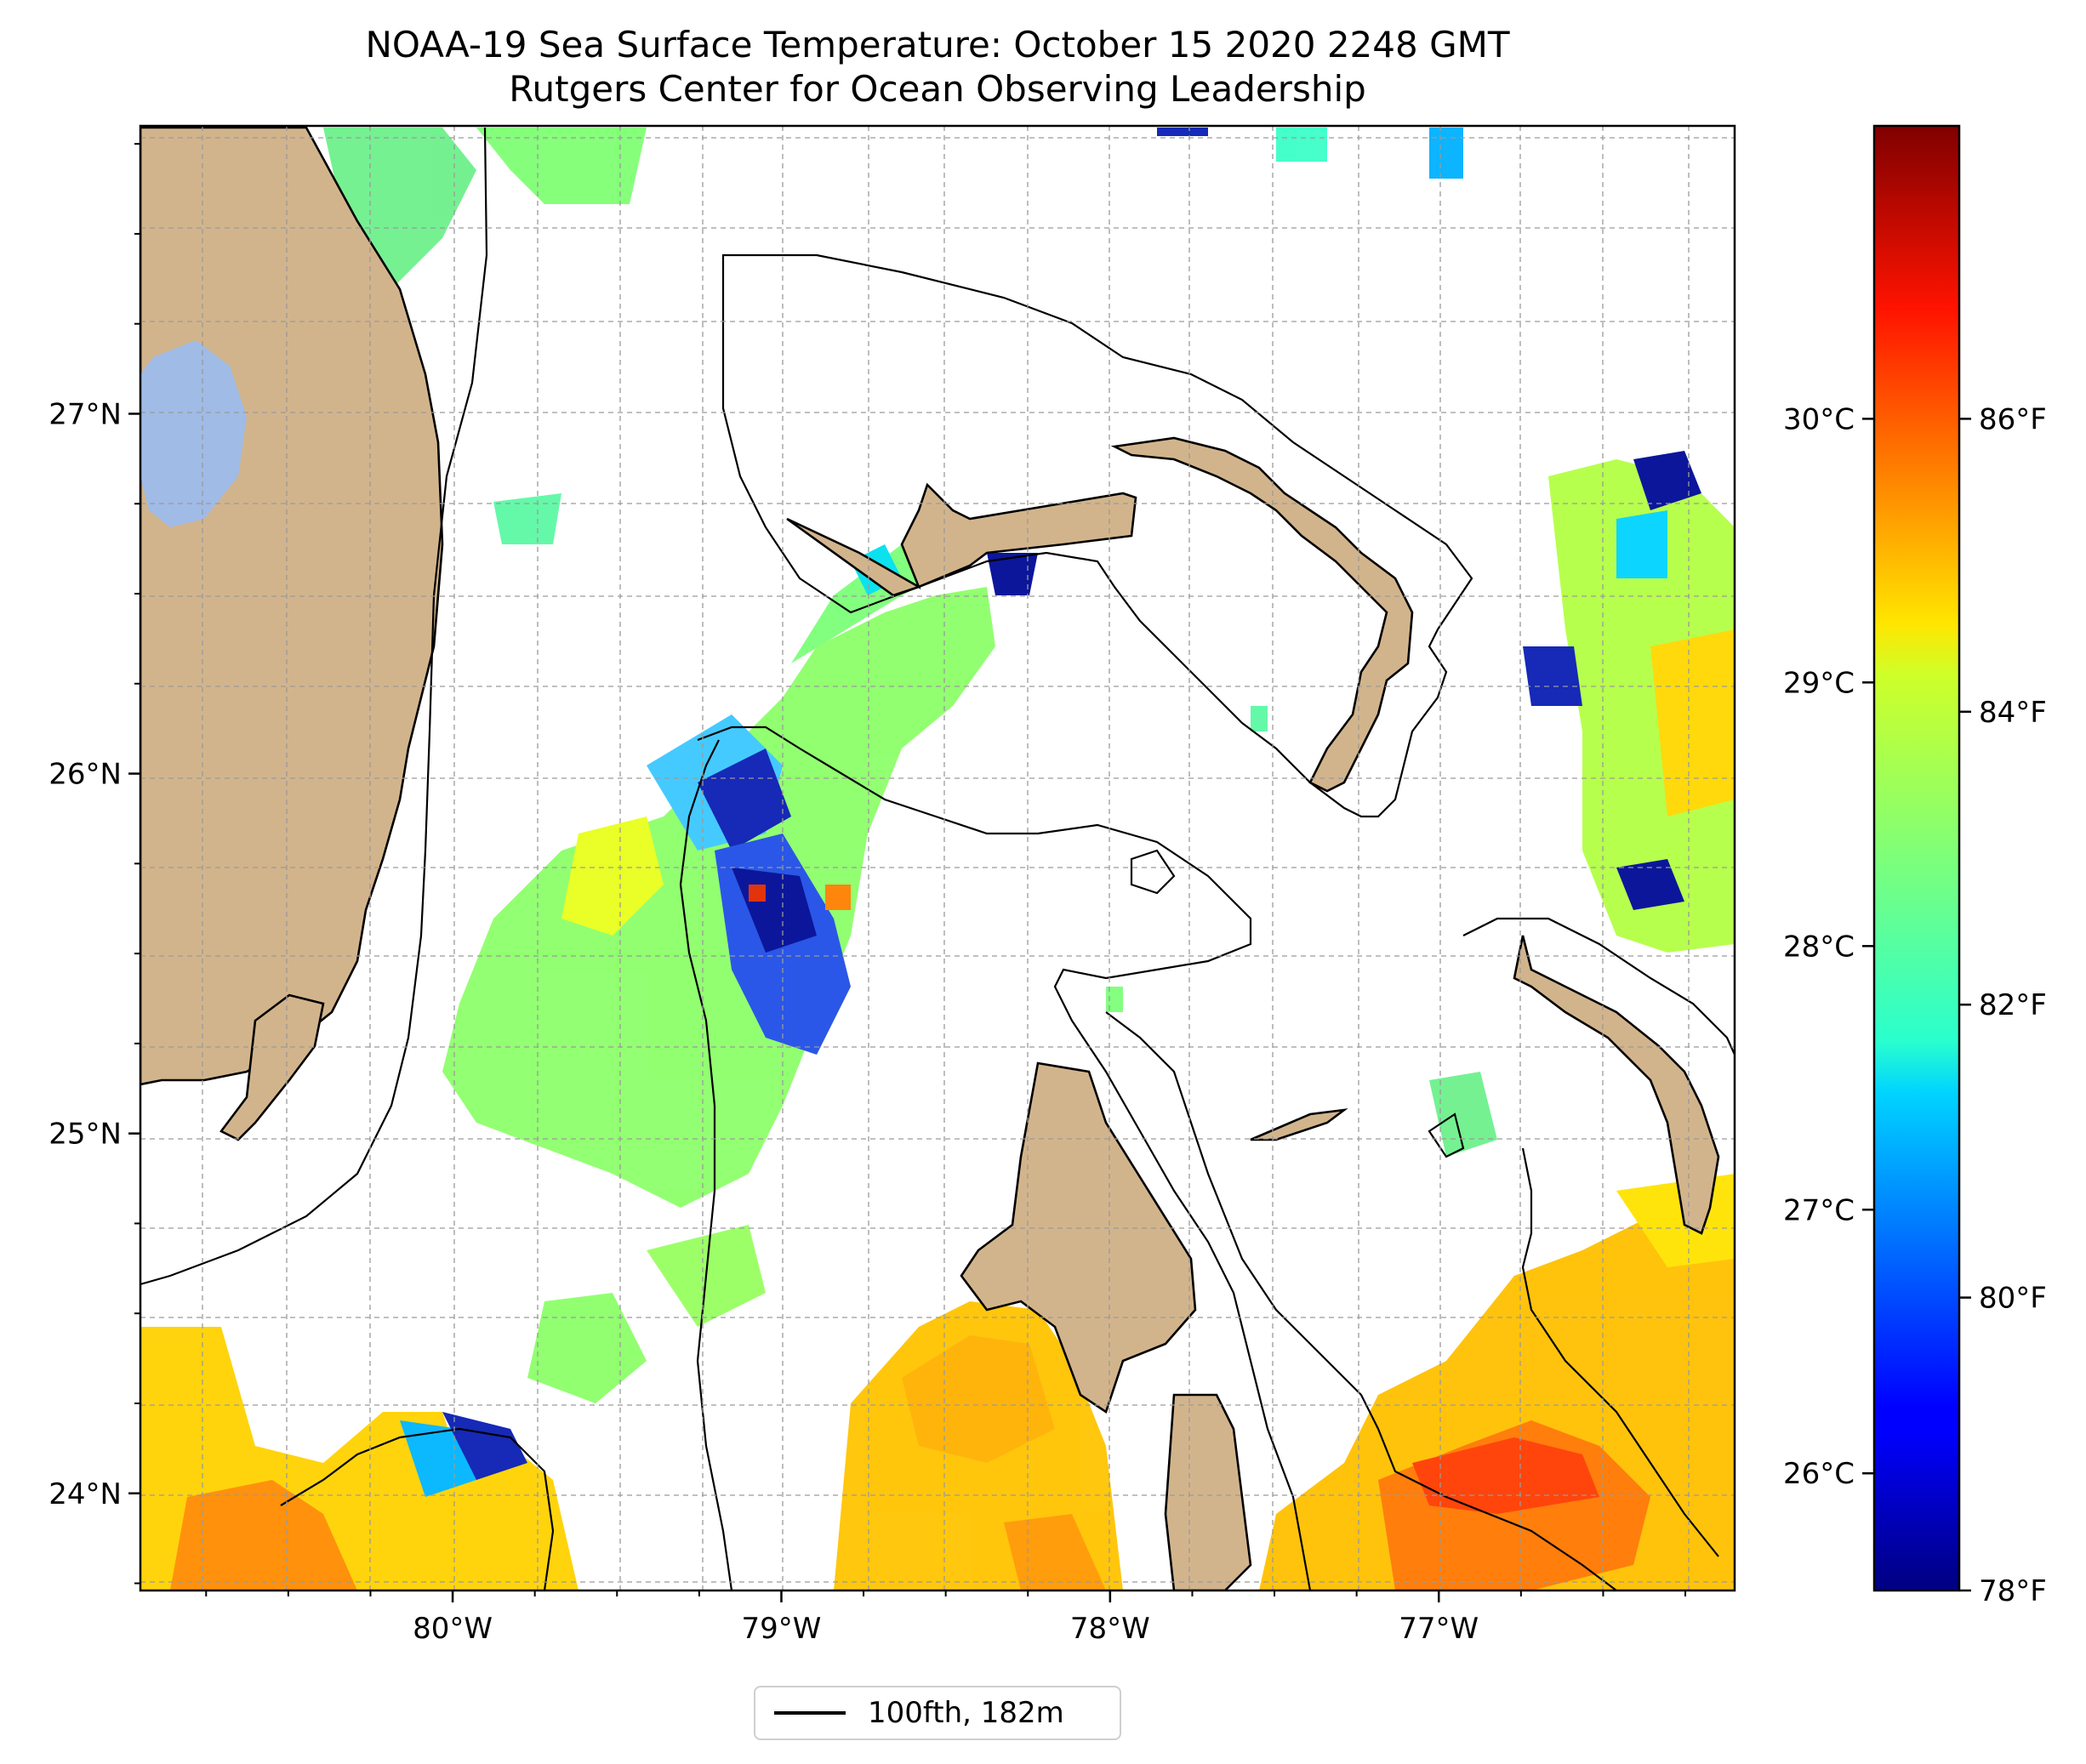 This screenshot has width=2086, height=1764. Describe the element at coordinates (94, 954) in the screenshot. I see `latitude-axis: 24°N 25°N 26°N 27°N` at that location.